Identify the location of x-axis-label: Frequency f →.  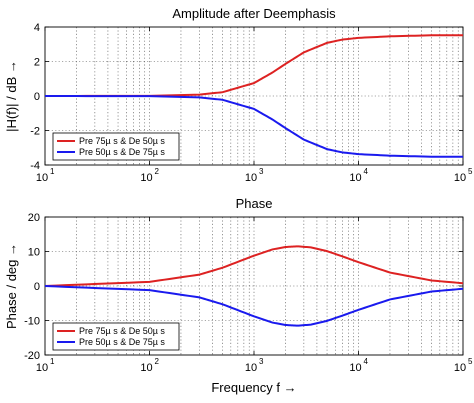
(253, 387).